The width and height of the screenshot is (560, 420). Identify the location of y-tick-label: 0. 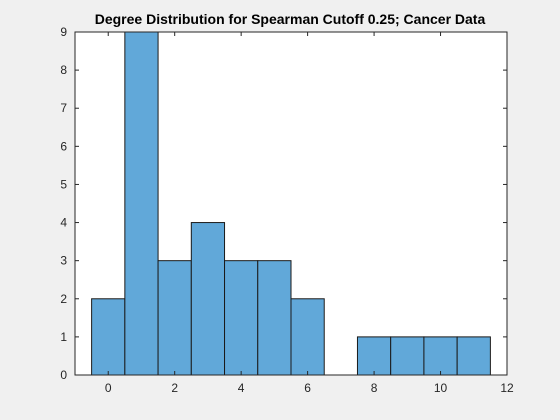
(63, 375).